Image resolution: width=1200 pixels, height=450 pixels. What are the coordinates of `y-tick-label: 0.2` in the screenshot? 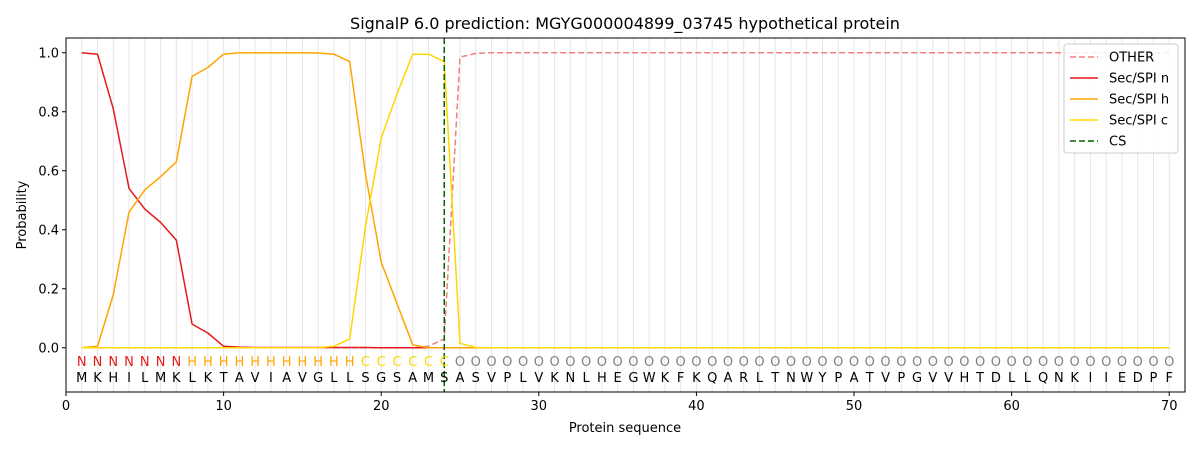 It's located at (48, 289).